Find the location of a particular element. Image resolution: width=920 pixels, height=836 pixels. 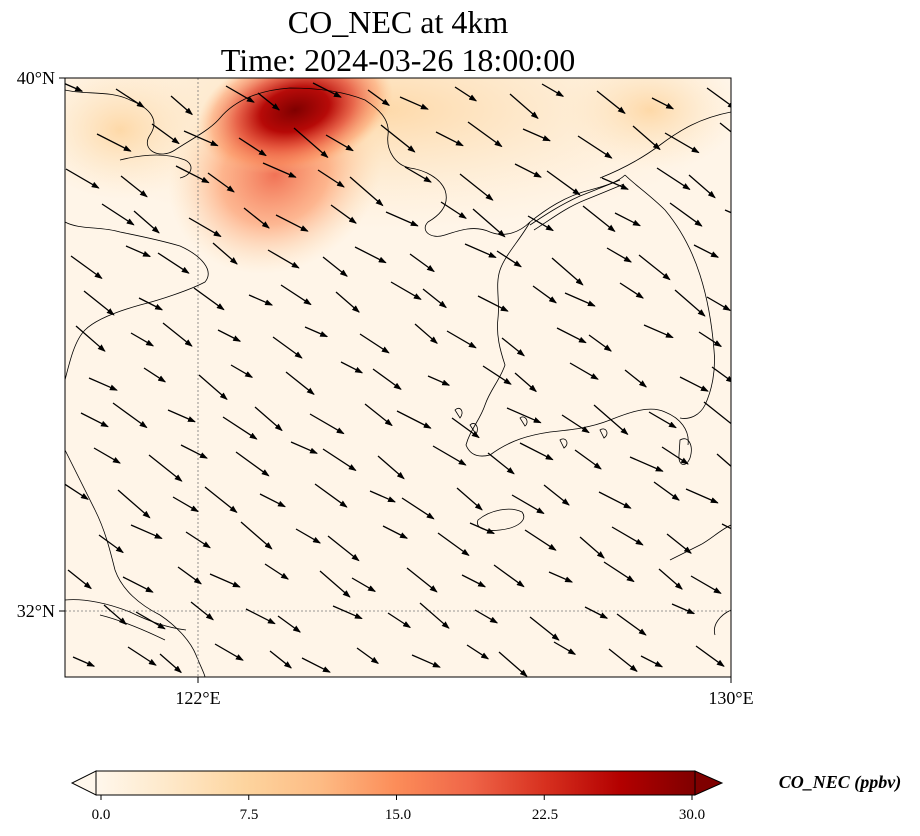

colorbar-tick-4: 30.0 is located at coordinates (692, 815).